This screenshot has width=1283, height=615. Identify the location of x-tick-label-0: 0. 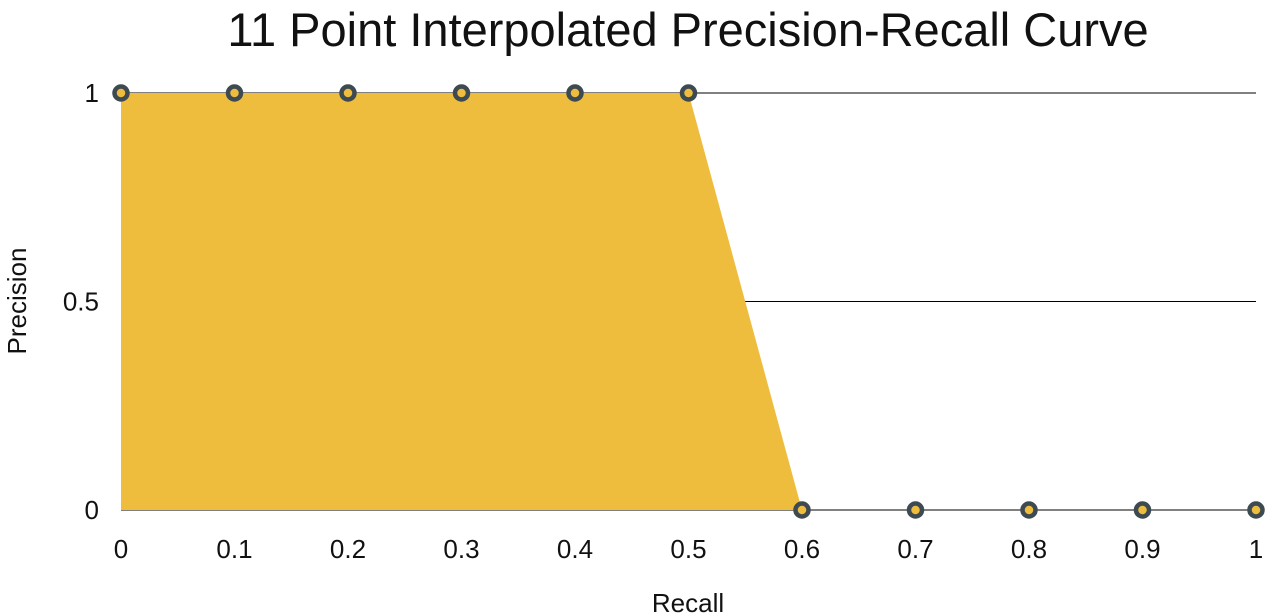
(121, 549).